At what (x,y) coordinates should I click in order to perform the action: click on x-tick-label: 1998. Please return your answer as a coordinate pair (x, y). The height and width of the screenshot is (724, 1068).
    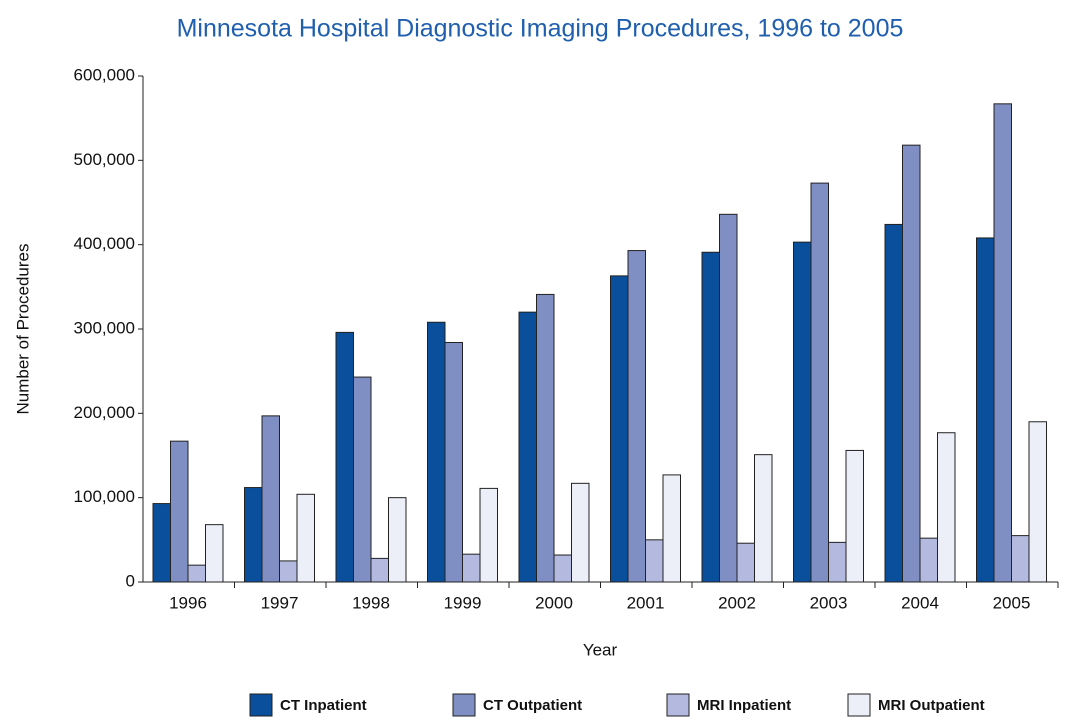
    Looking at the image, I should click on (371, 602).